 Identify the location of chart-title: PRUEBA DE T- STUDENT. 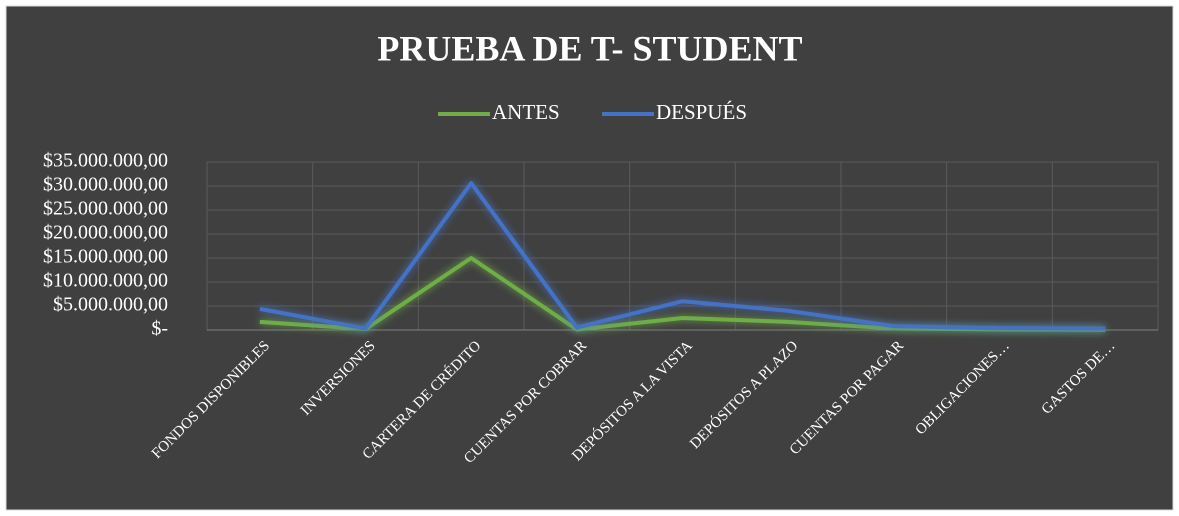
(589, 48).